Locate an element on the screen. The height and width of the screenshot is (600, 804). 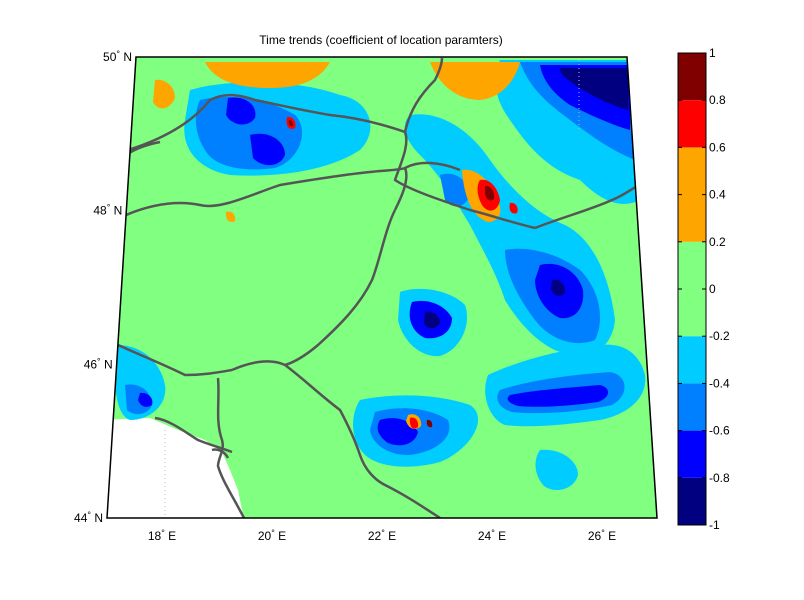
lat-tick-50-degree-sign: ° is located at coordinates (118, 54).